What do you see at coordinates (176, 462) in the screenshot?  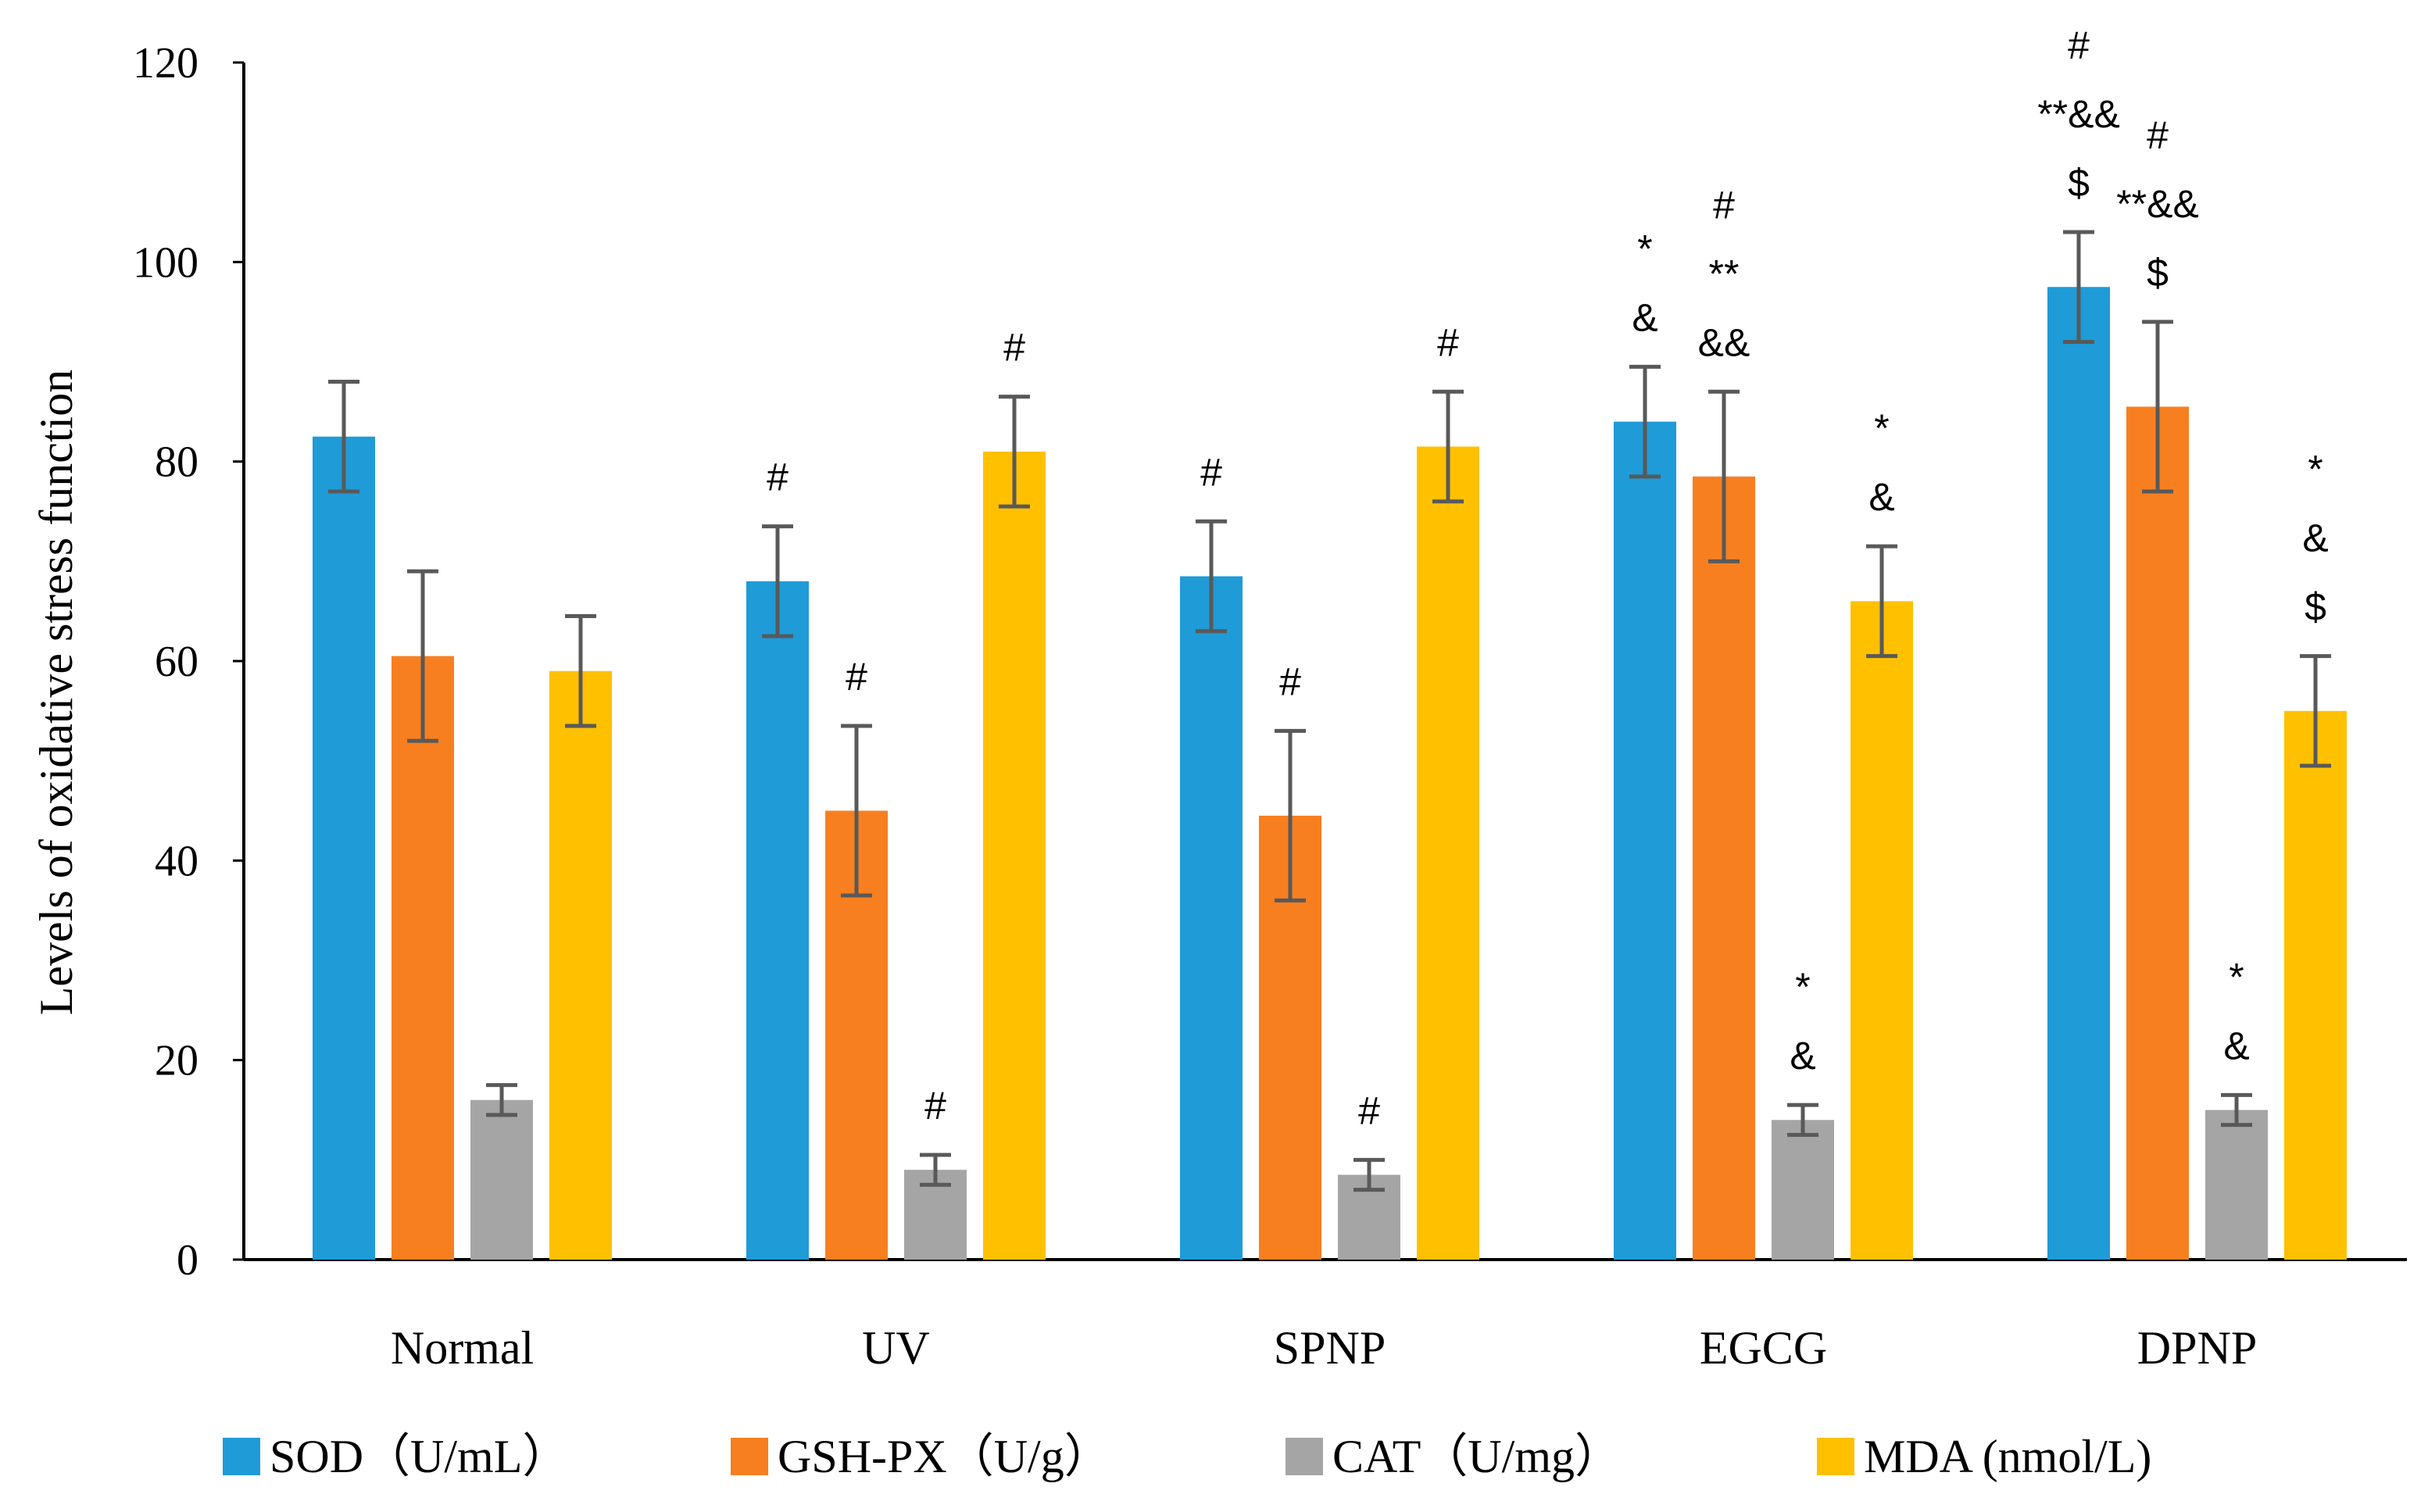 I see `y-tick-label: 80` at bounding box center [176, 462].